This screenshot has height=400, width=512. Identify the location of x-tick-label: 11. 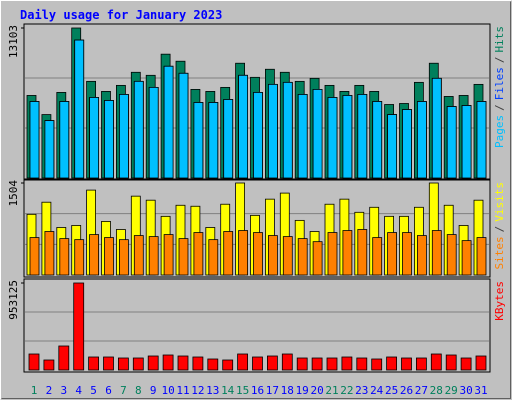
(182, 390).